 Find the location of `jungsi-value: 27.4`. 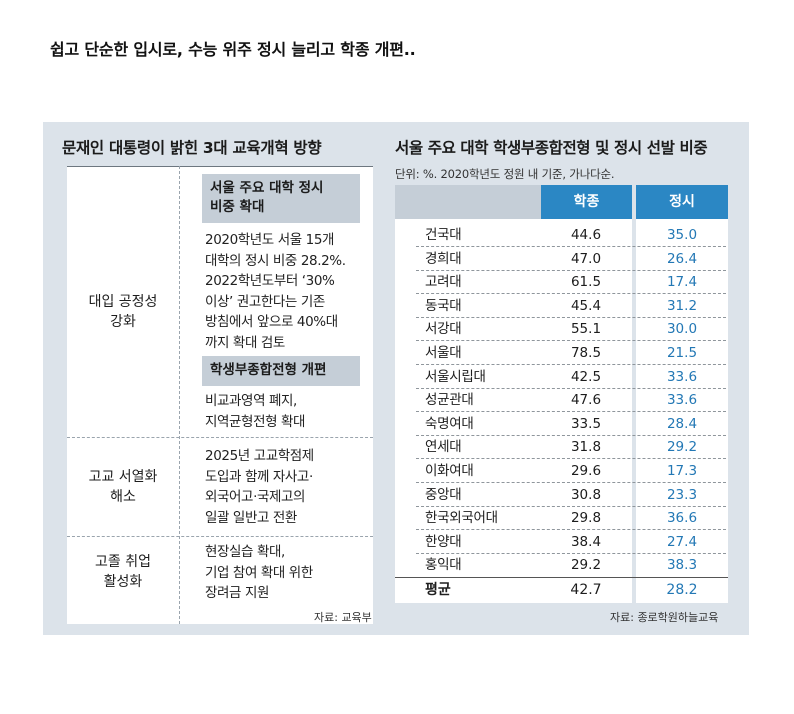

jungsi-value: 27.4 is located at coordinates (682, 541).